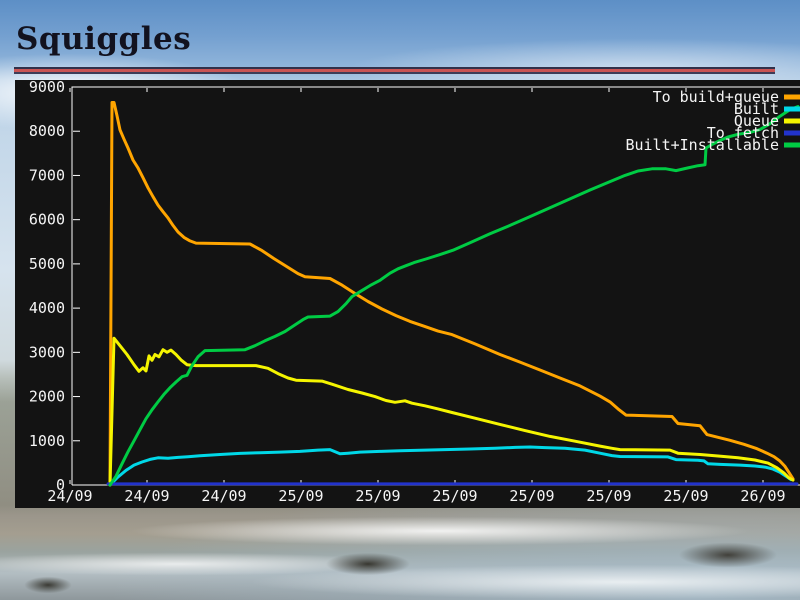 The image size is (800, 600). I want to click on series-line-built, so click(450, 466).